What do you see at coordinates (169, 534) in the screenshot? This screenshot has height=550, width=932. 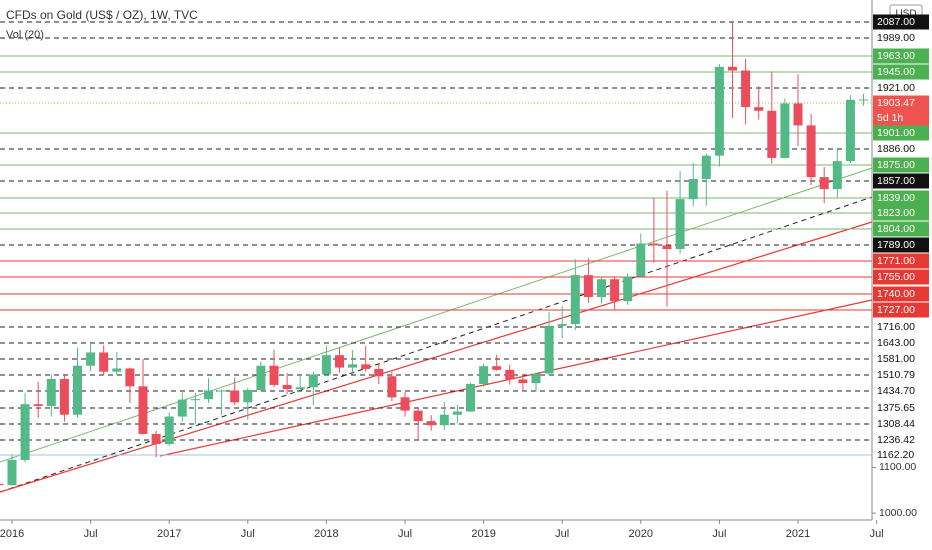 I see `x-tick-label: 2017` at bounding box center [169, 534].